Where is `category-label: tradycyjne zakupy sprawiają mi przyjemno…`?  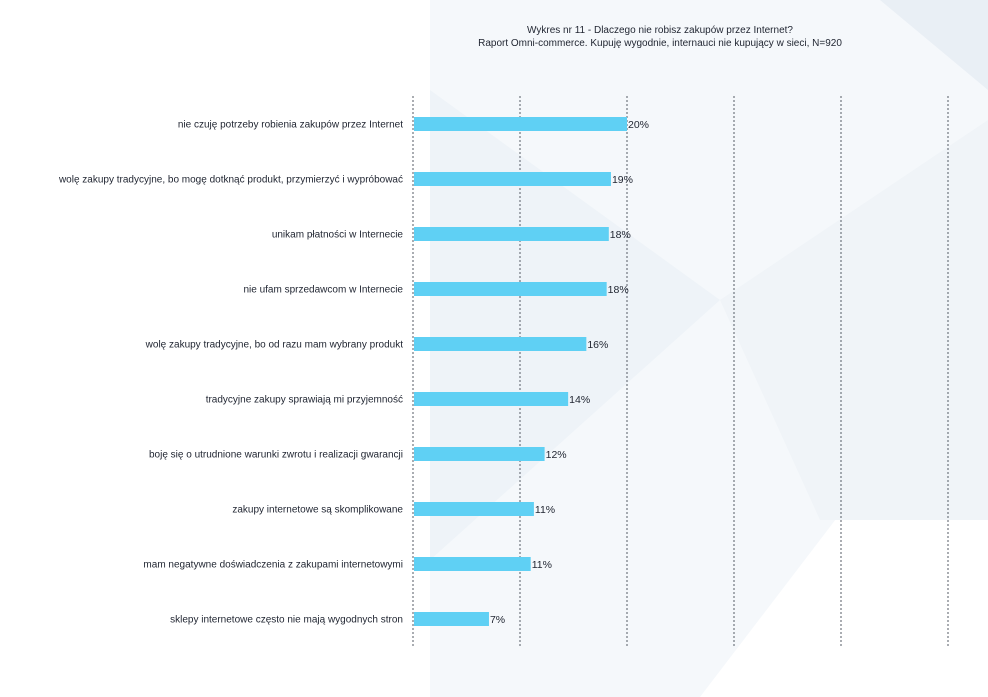 category-label: tradycyjne zakupy sprawiają mi przyjemno… is located at coordinates (304, 400).